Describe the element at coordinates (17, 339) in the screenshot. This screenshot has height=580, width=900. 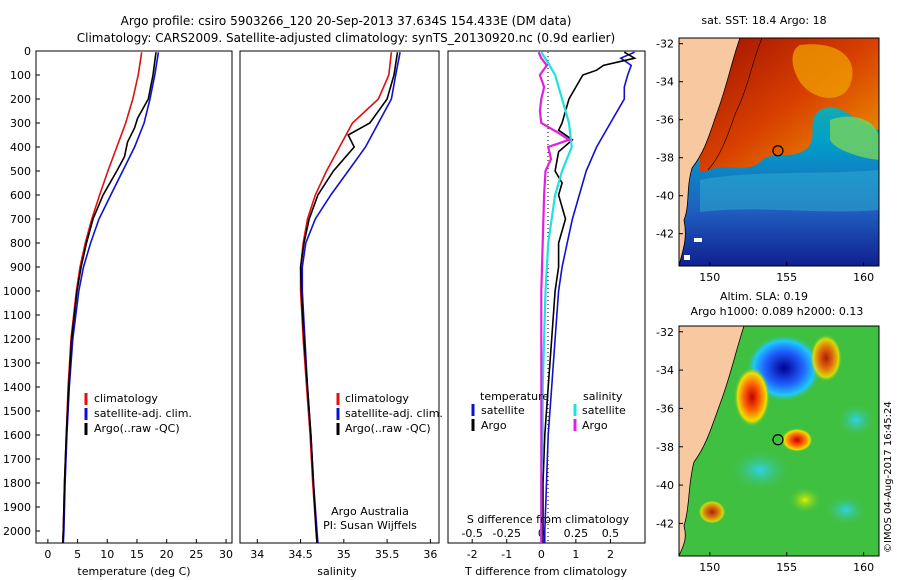
I see `depth-tick-label: 1200` at that location.